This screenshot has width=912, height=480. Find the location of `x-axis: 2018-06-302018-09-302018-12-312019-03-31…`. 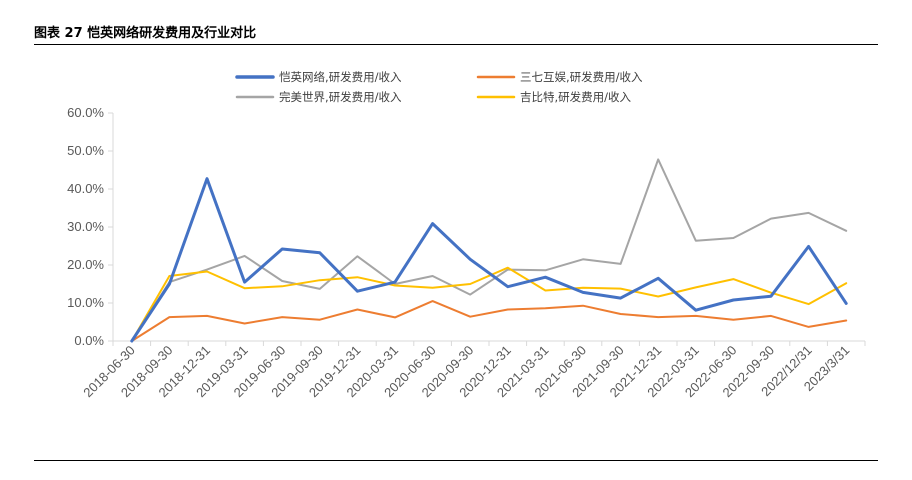

x-axis: 2018-06-302018-09-302018-12-312019-03-31… is located at coordinates (473, 370).